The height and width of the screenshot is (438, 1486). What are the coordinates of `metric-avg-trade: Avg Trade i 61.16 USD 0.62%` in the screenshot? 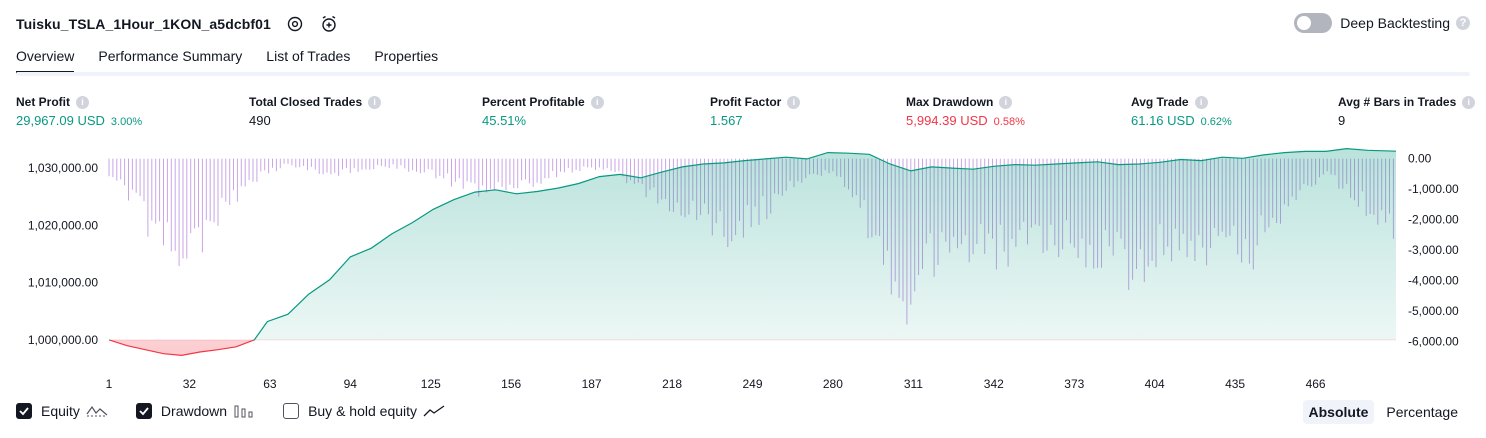 It's located at (1181, 111).